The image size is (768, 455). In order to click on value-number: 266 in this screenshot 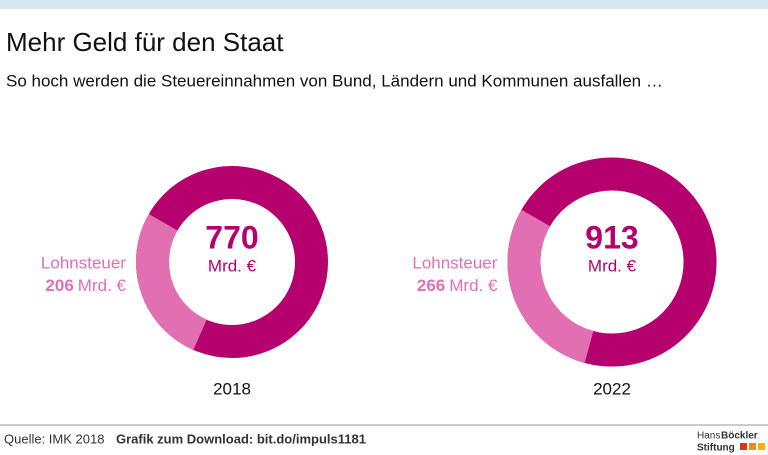, I will do `click(431, 285)`.